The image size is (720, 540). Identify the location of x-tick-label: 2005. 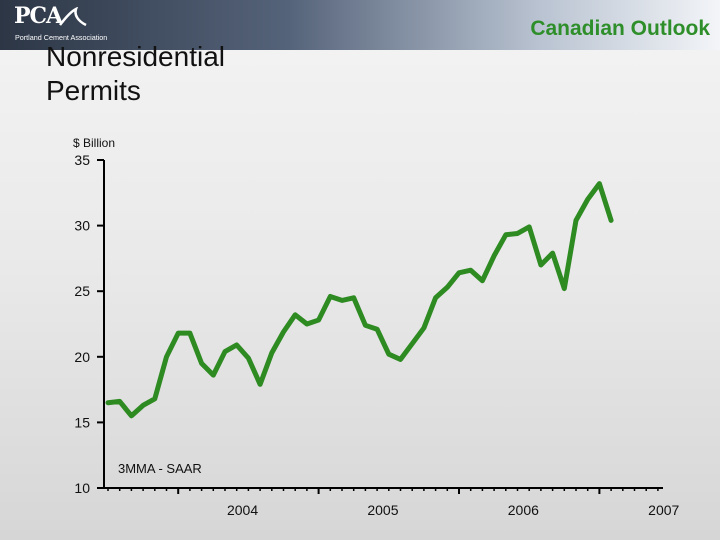
(382, 510).